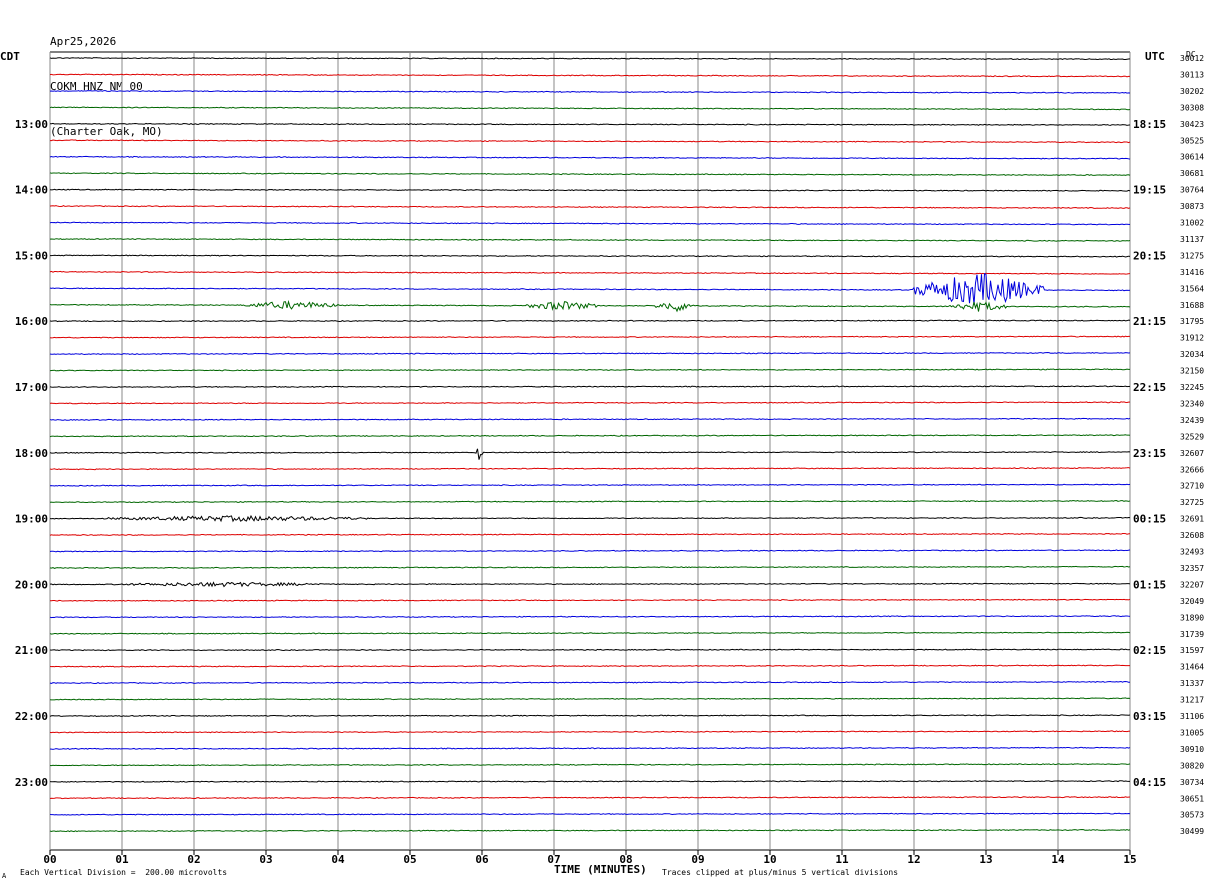  I want to click on left-hour-label: 14:00, so click(31, 190).